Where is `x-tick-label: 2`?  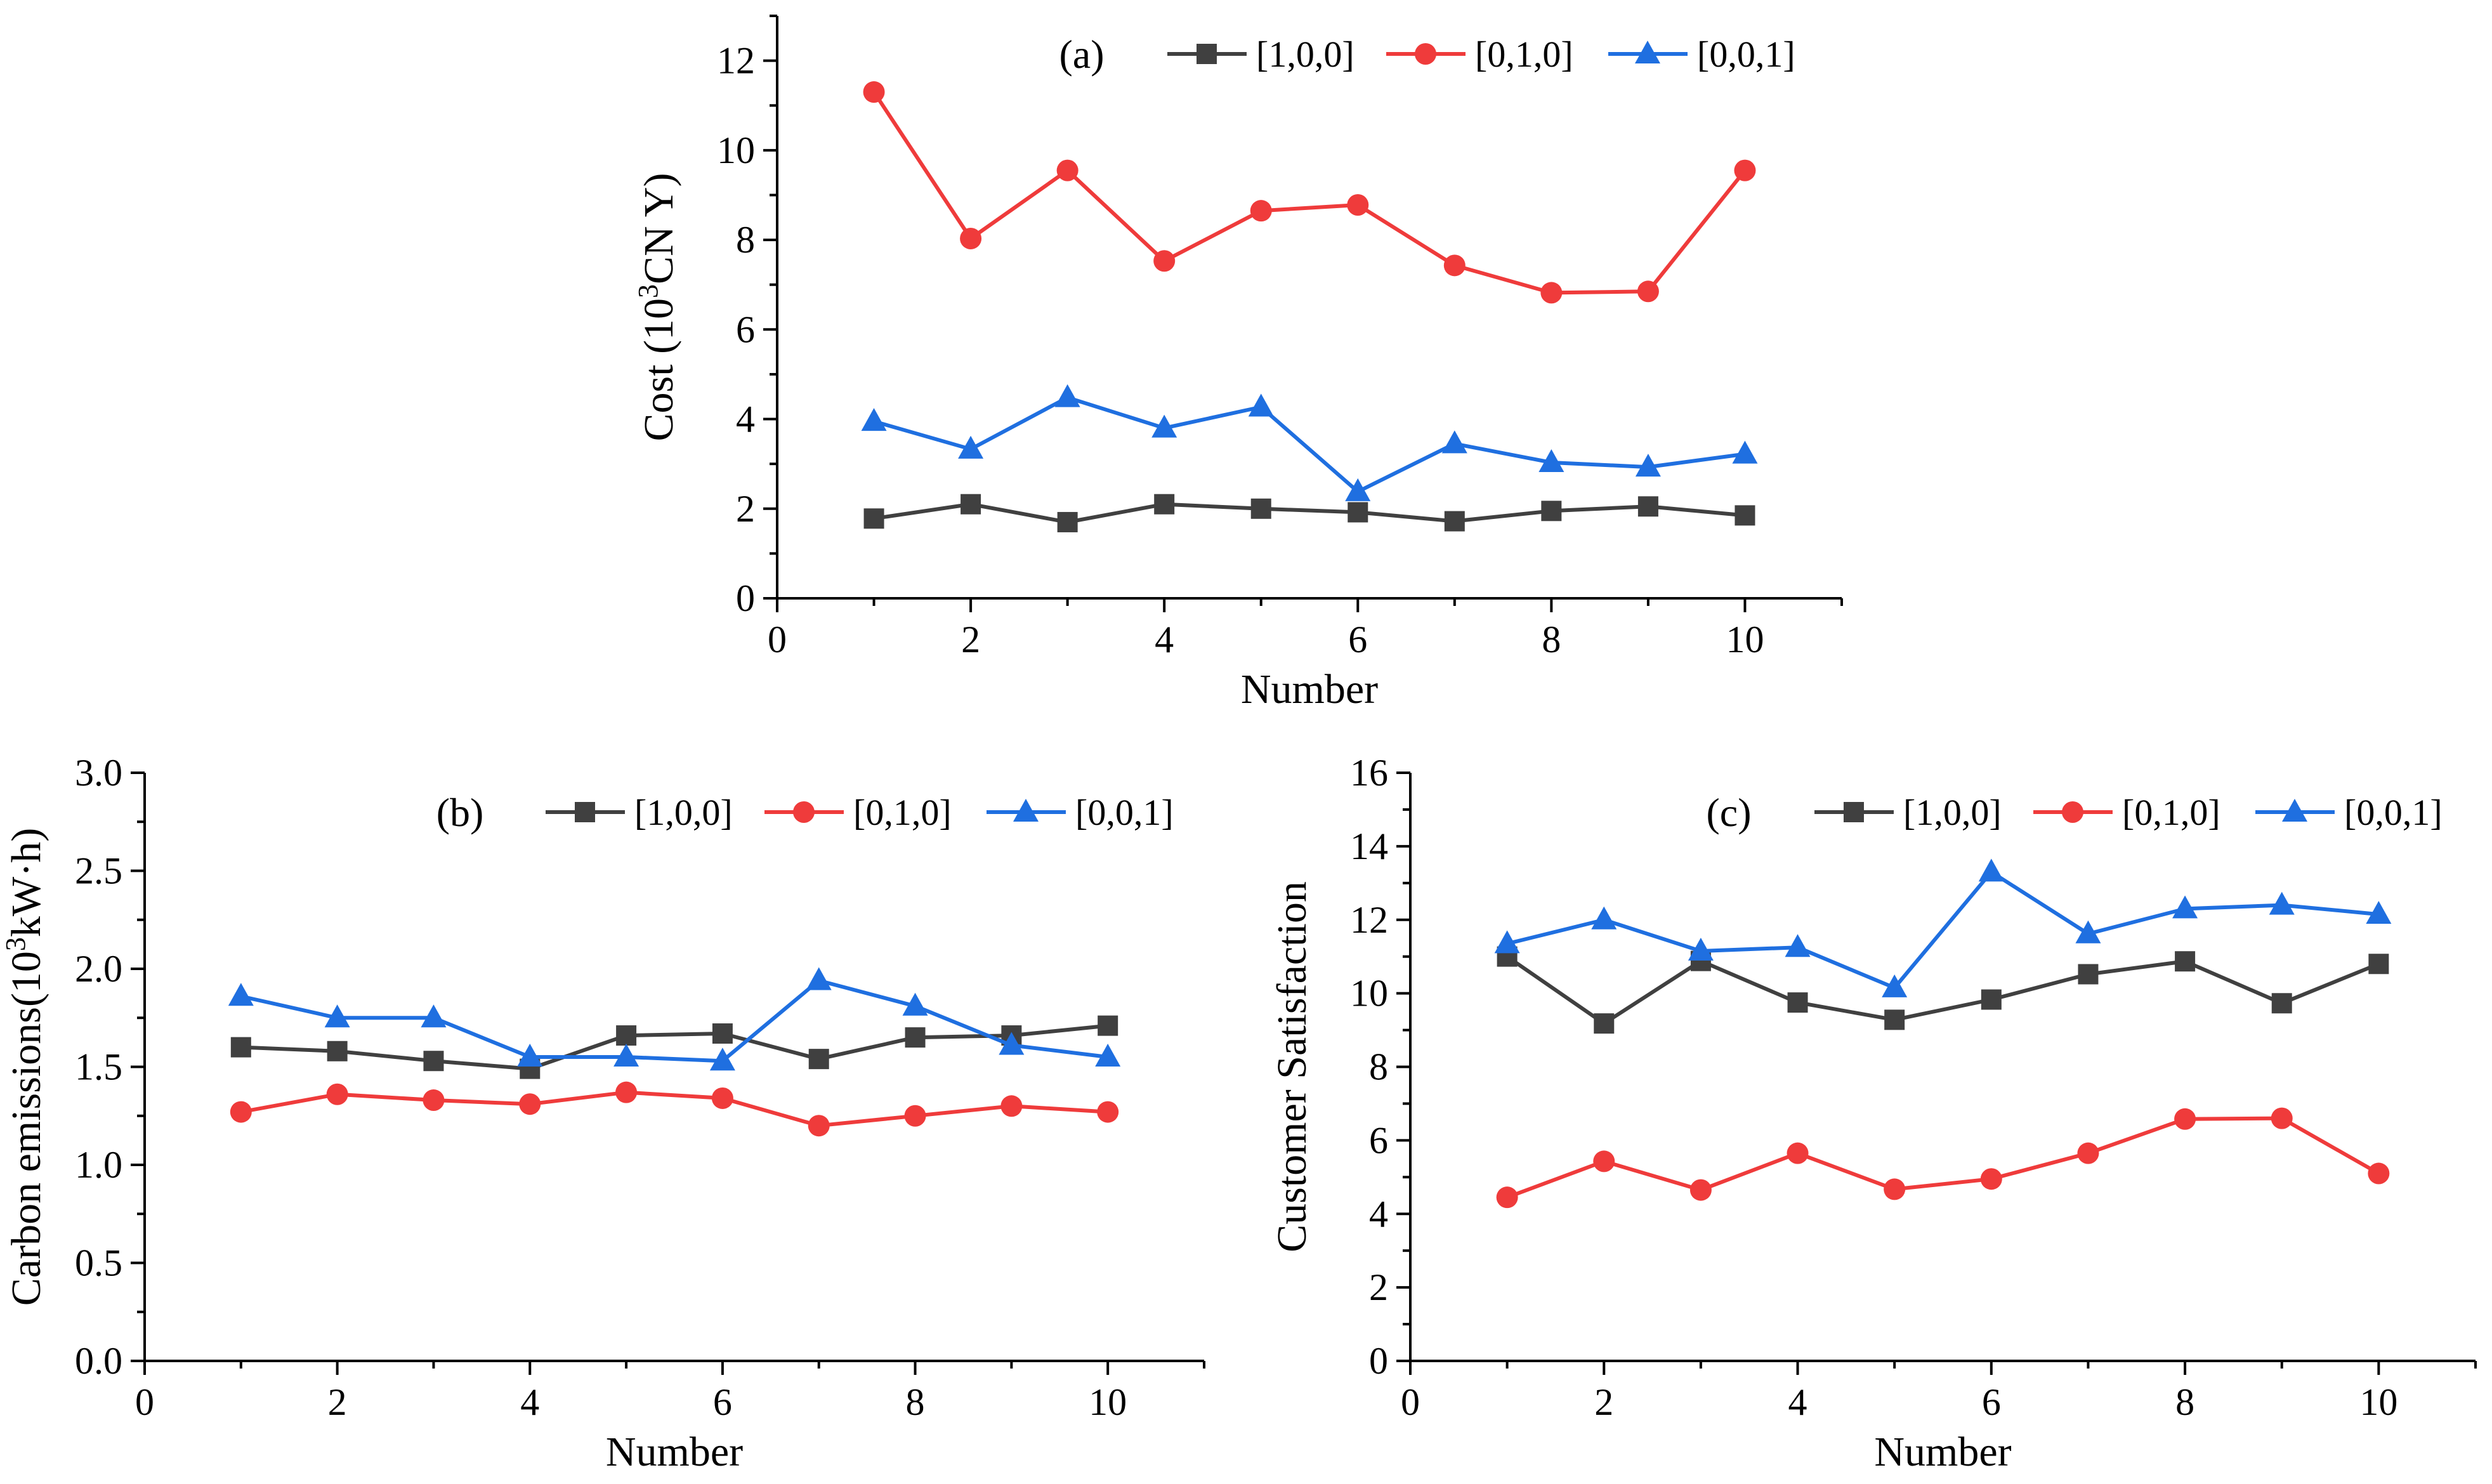 x-tick-label: 2 is located at coordinates (1603, 1402).